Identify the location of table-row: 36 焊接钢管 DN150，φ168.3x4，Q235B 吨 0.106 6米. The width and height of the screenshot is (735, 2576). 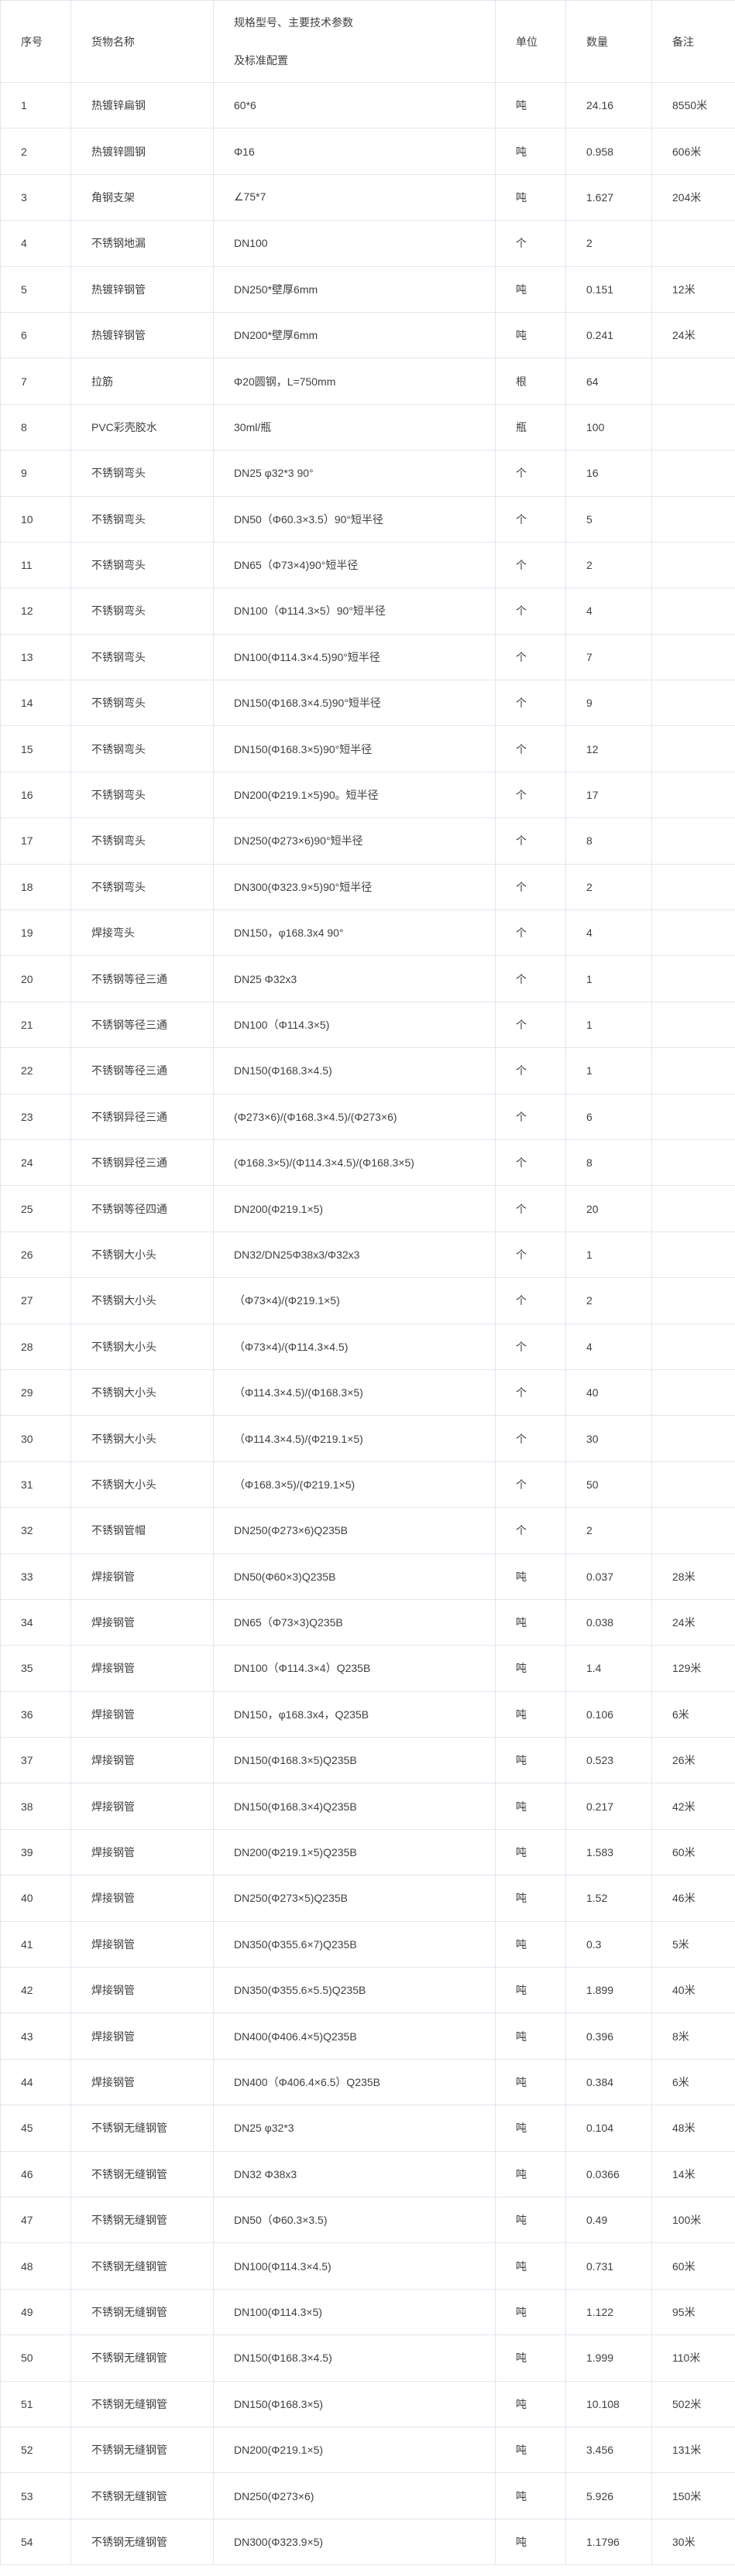
(368, 1715).